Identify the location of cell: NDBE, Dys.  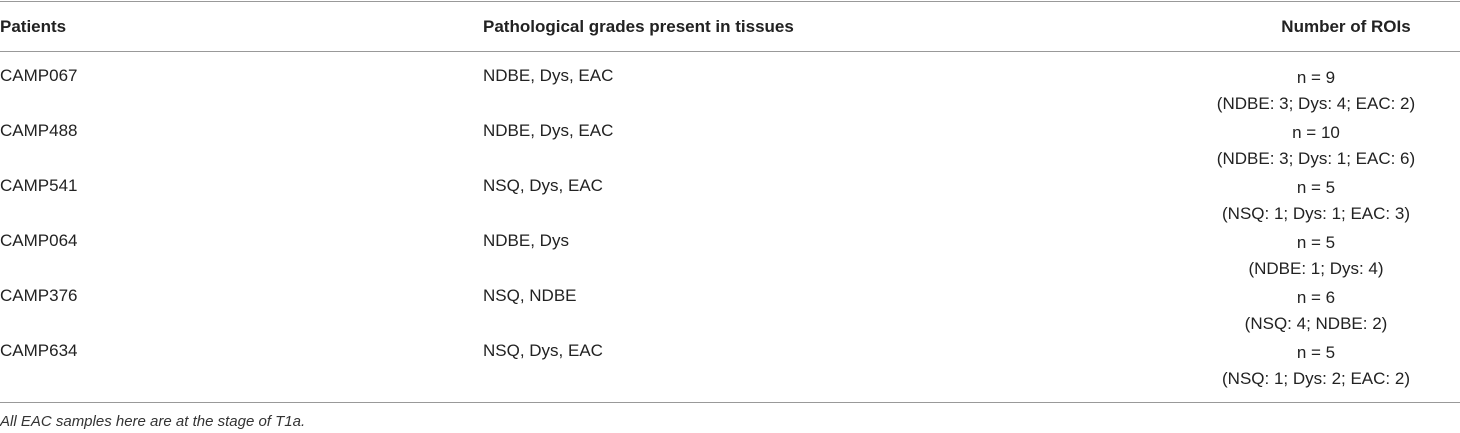
(526, 240).